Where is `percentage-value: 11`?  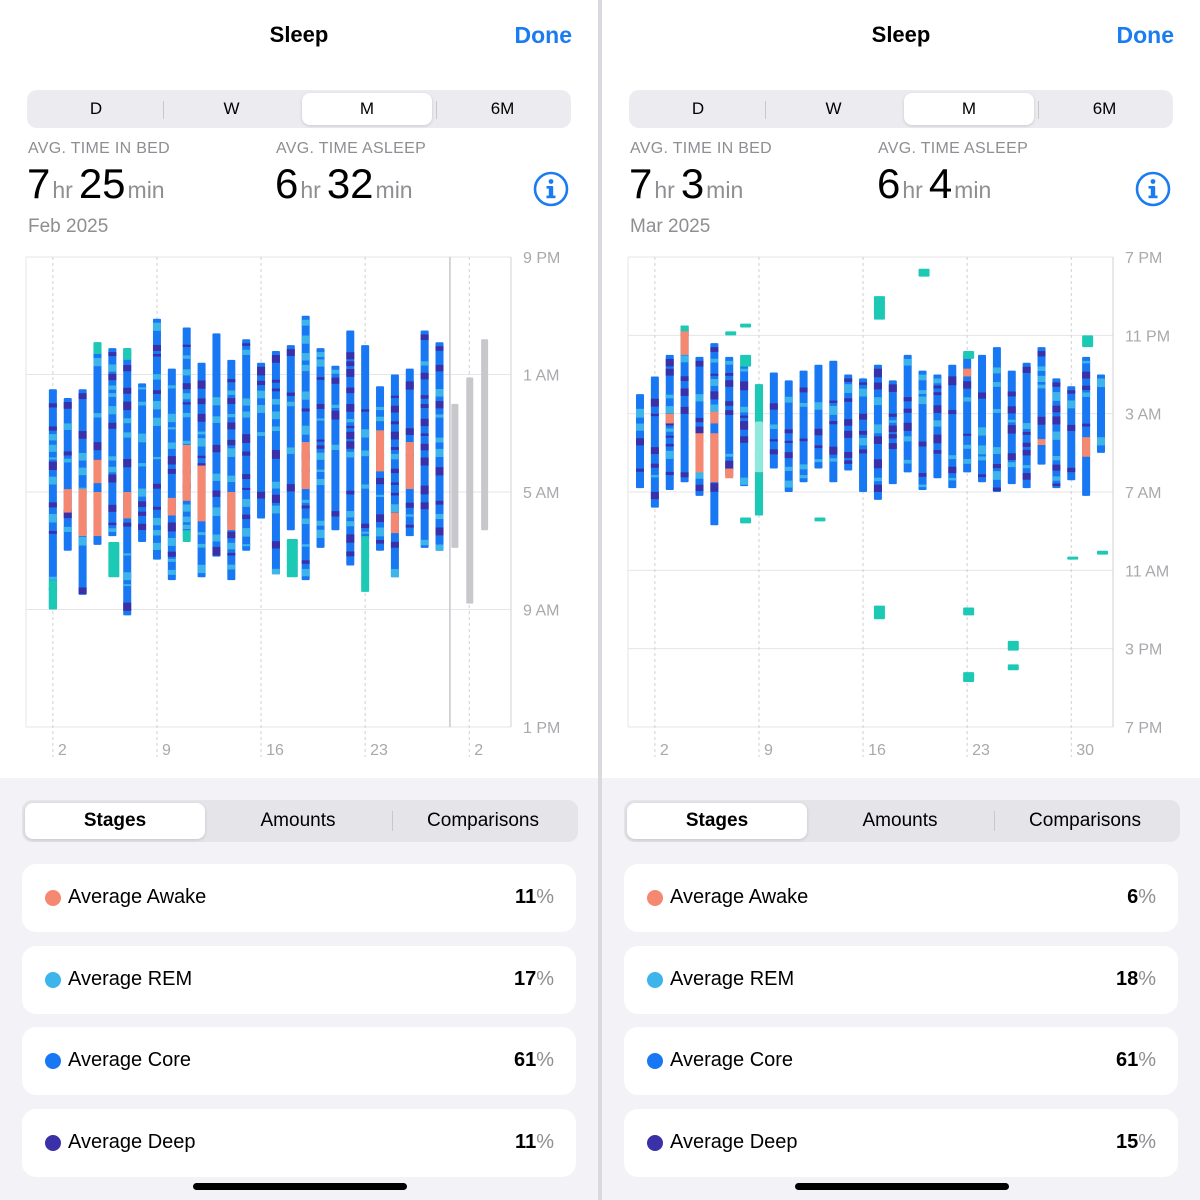
percentage-value: 11 is located at coordinates (526, 1141).